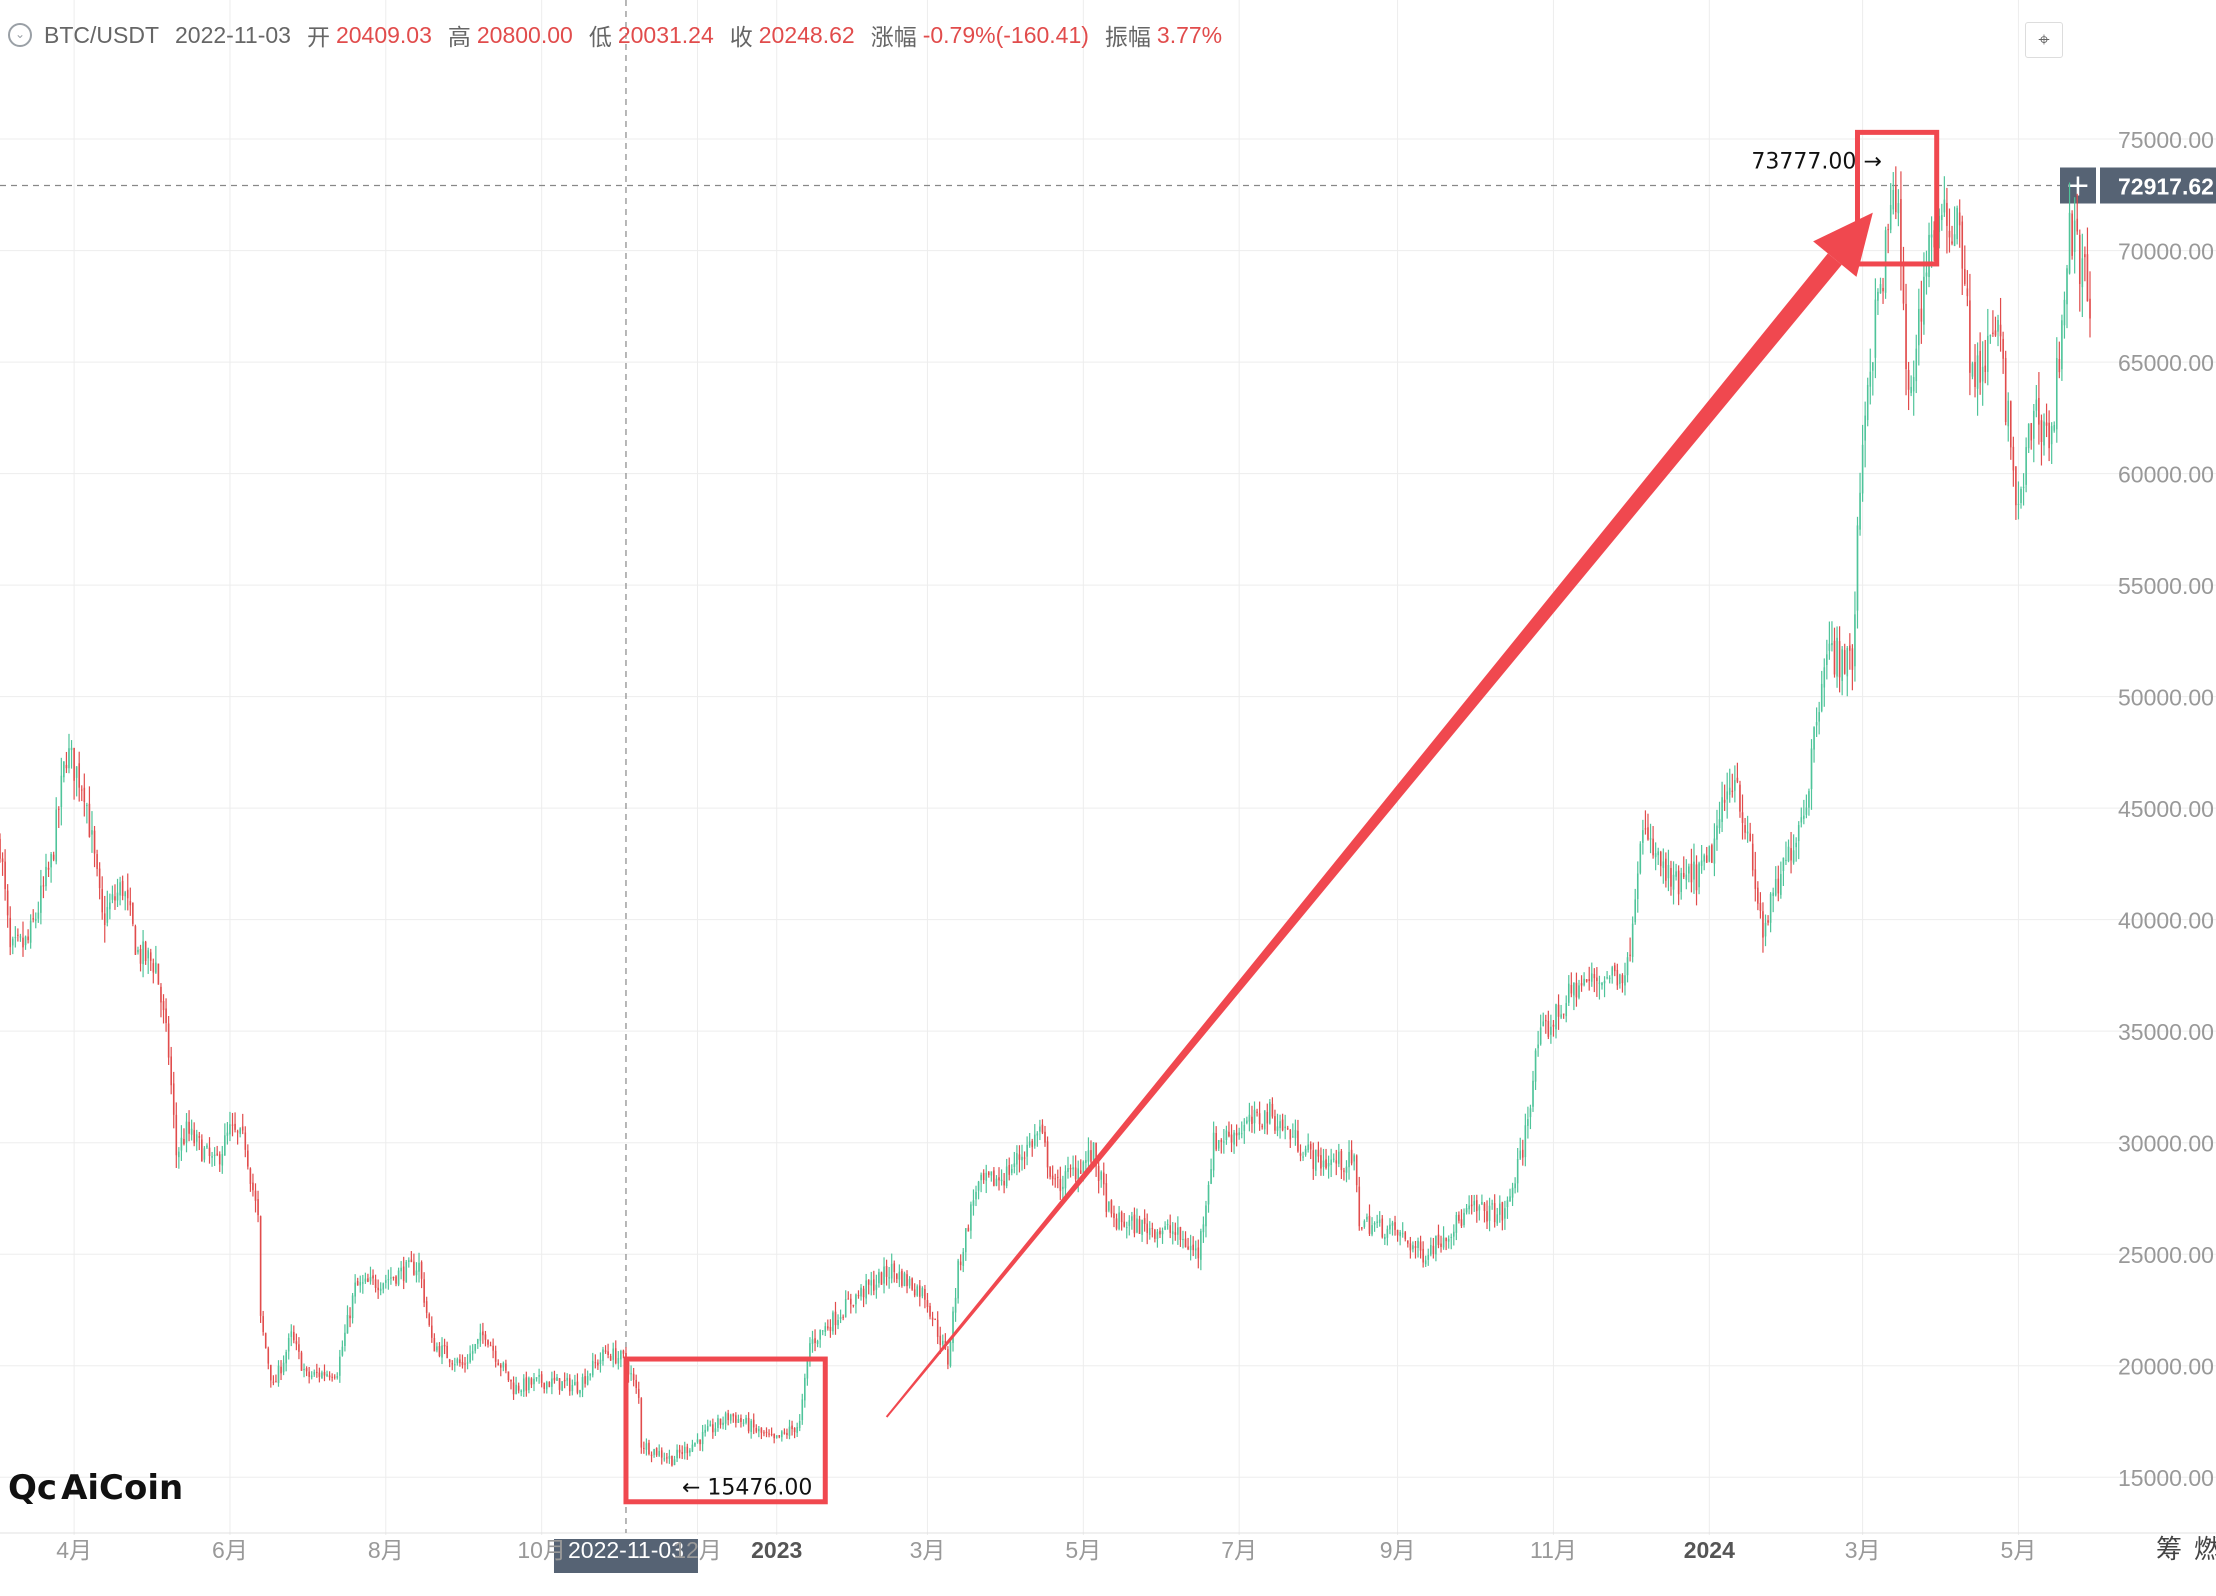 Image resolution: width=2216 pixels, height=1596 pixels. Describe the element at coordinates (2166, 187) in the screenshot. I see `crosshair-price-label: 72917.62` at that location.